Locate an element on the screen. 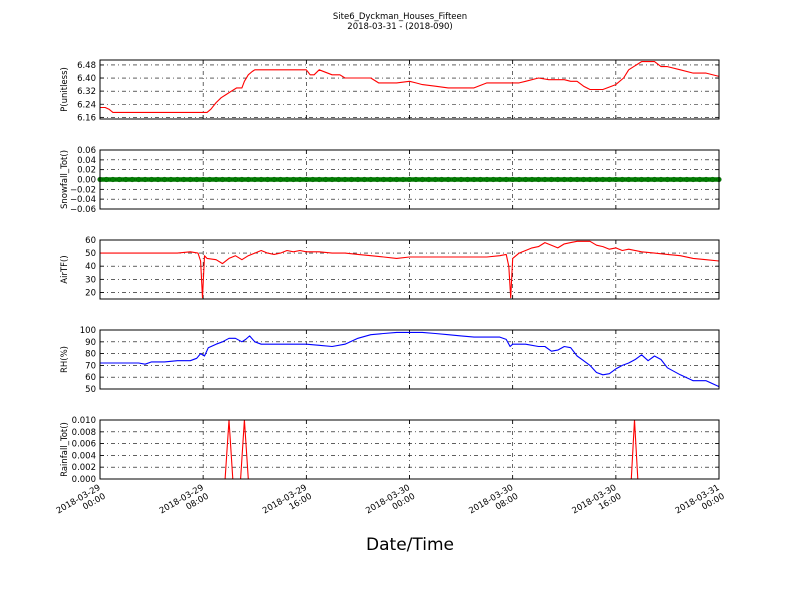 The height and width of the screenshot is (600, 800). y-axis-label: AirTF() is located at coordinates (65, 269).